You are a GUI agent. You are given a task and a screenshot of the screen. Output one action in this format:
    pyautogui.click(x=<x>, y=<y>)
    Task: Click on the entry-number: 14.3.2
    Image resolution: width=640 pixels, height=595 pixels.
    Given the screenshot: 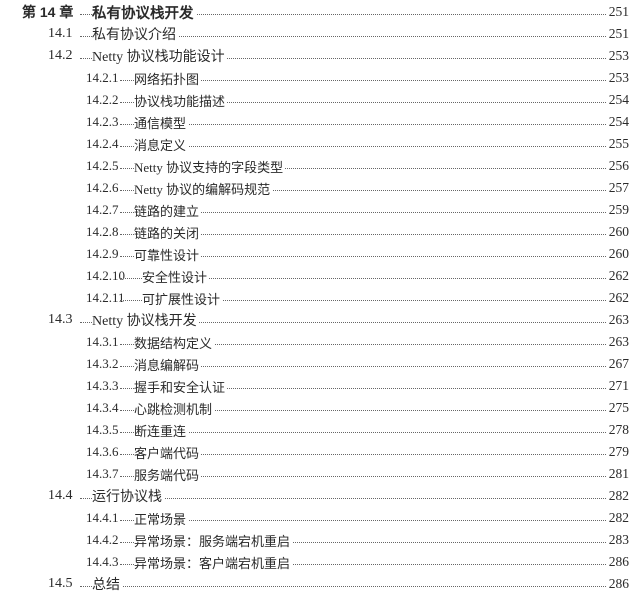 What is the action you would take?
    pyautogui.click(x=102, y=363)
    